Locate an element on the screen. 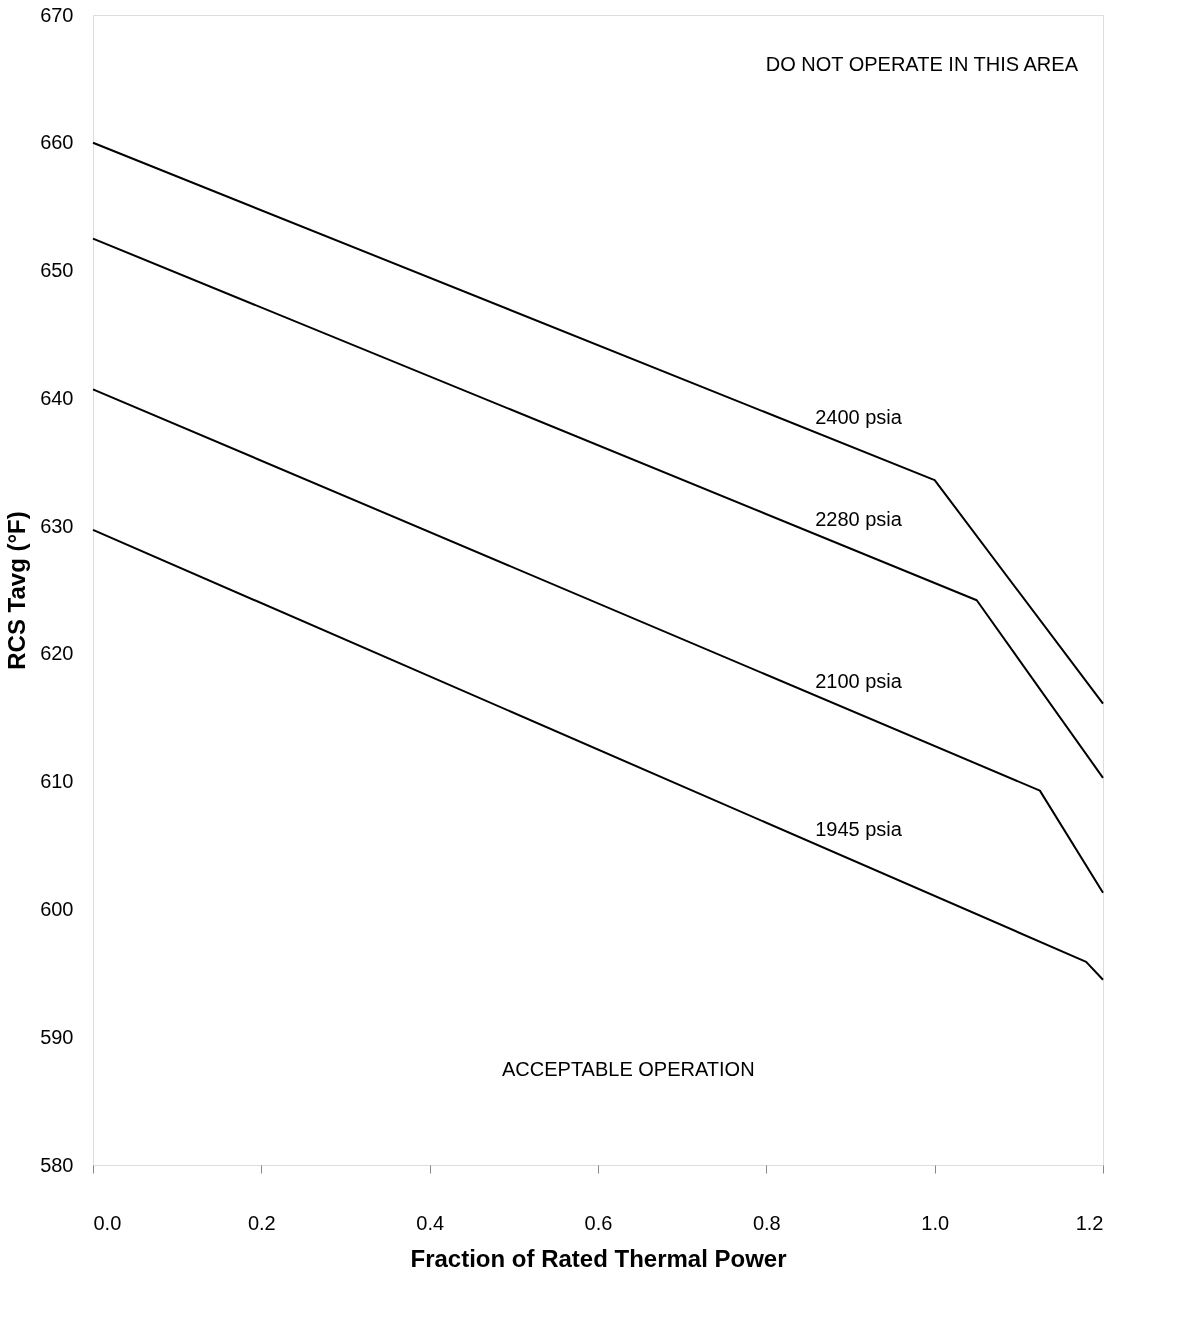  series-label: 2100 psia is located at coordinates (859, 680).